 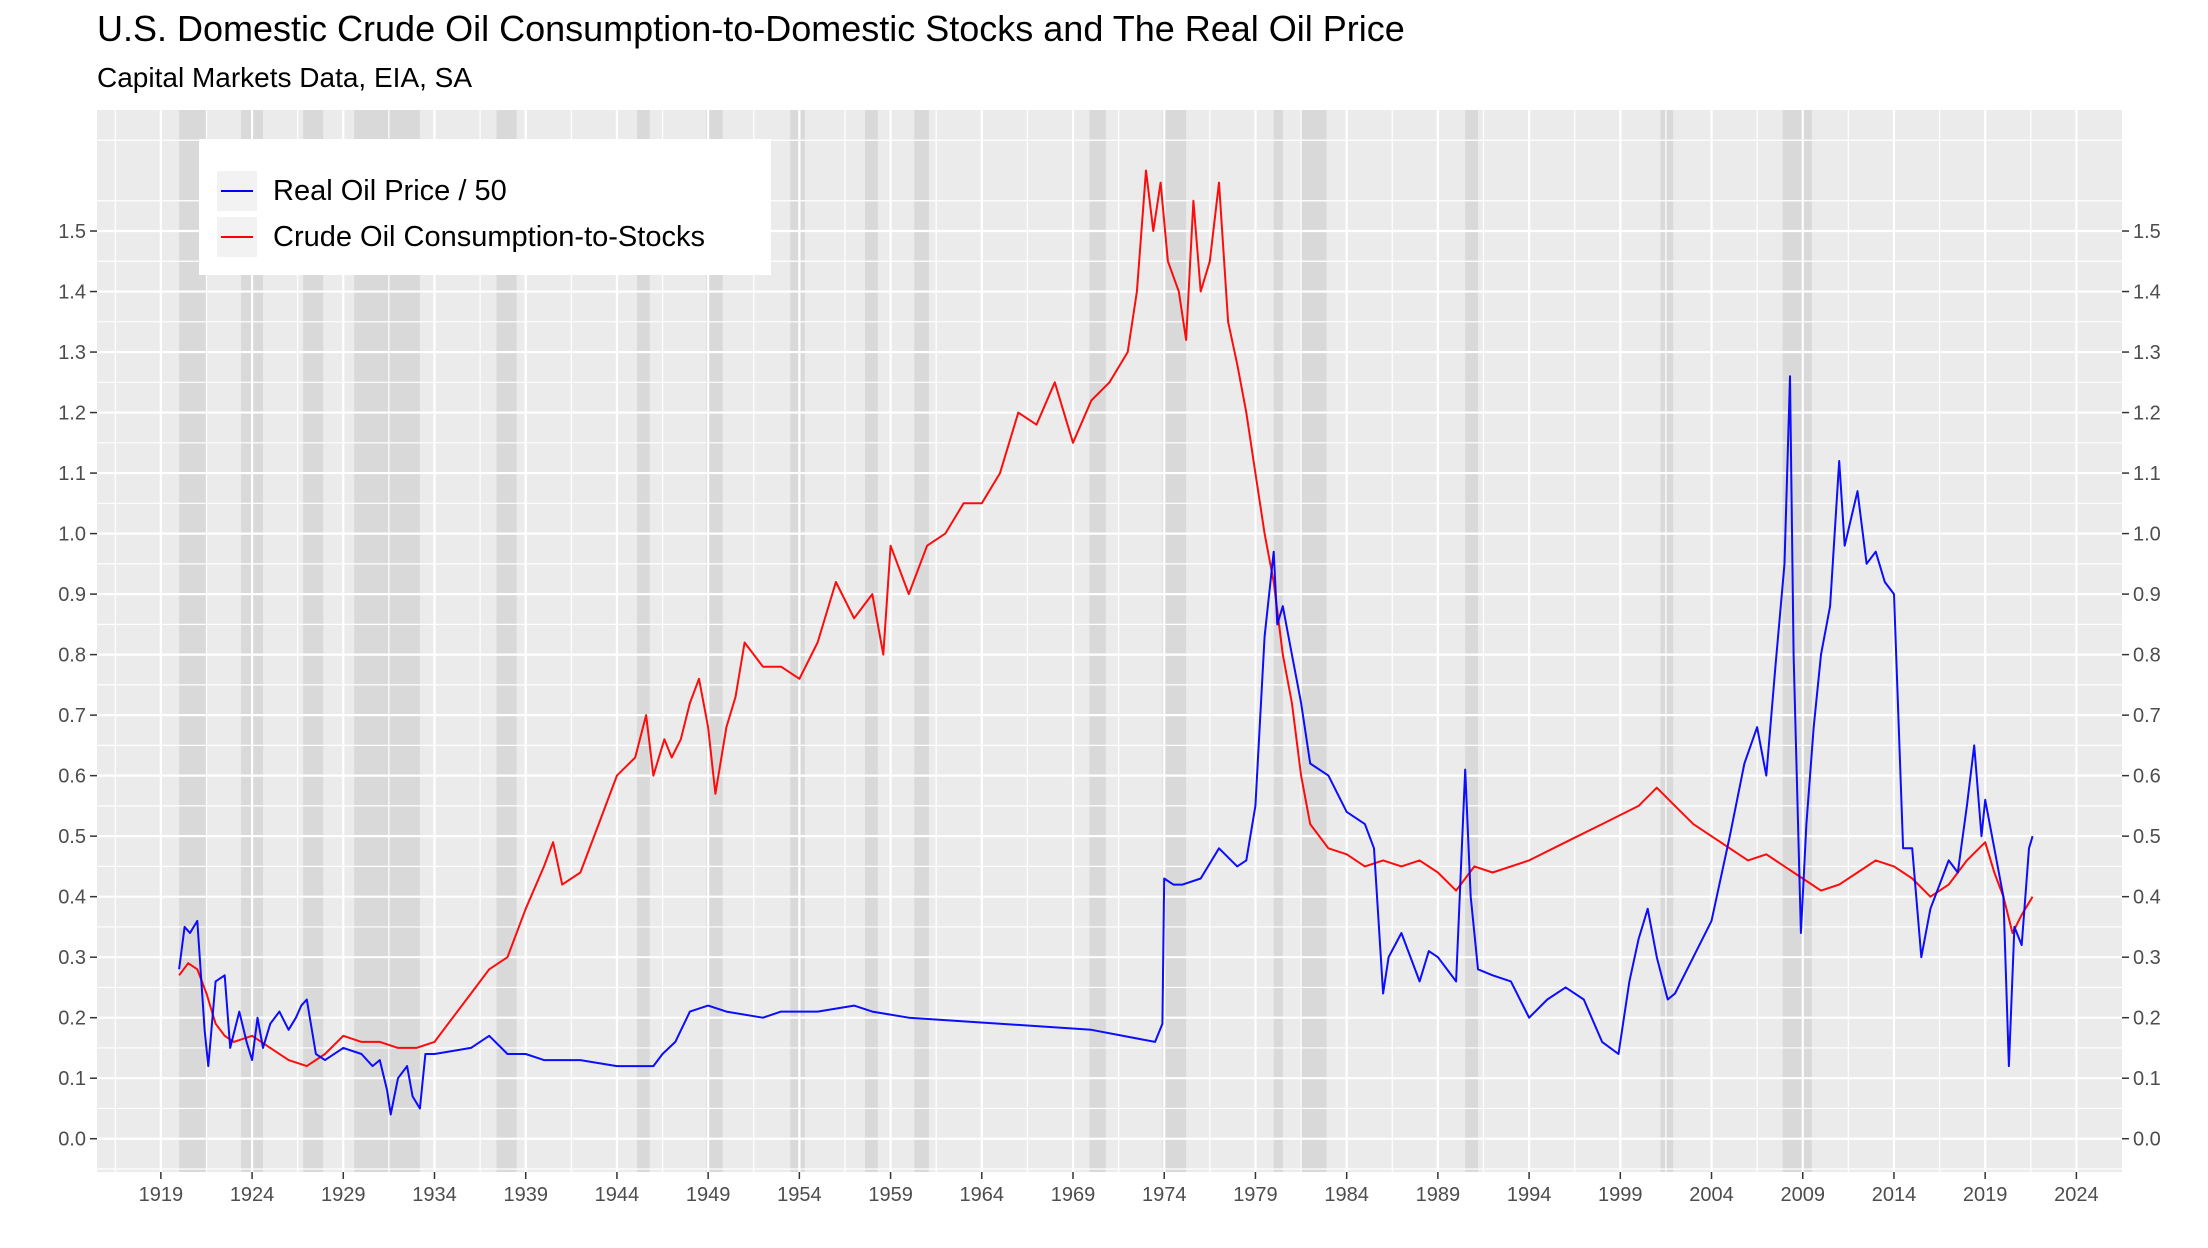 I want to click on y-tick-label-right: 0.7, so click(x=2147, y=716).